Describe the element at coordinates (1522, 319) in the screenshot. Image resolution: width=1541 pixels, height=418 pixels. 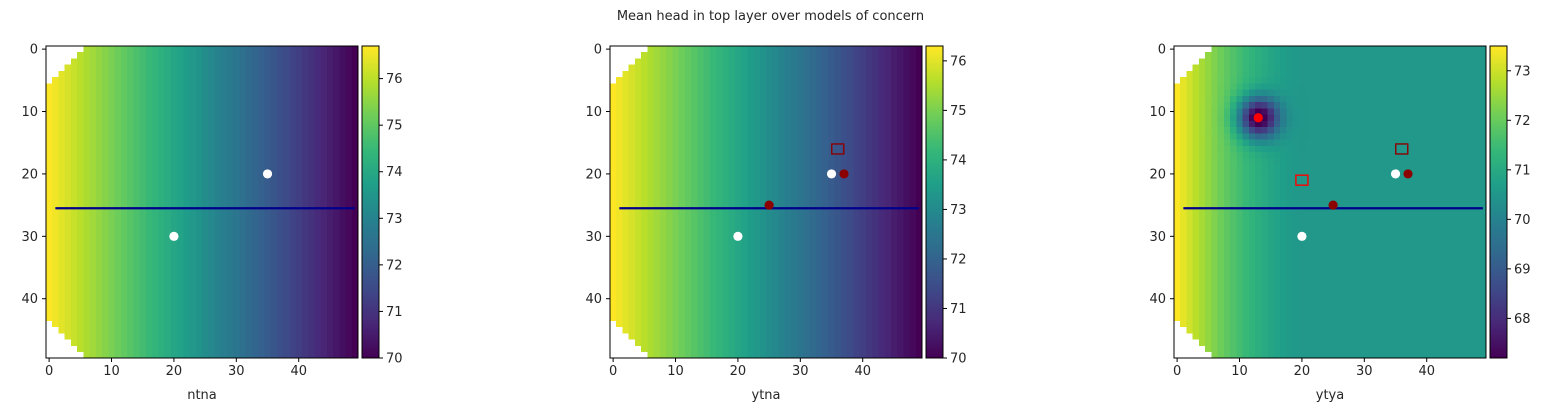
I see `colorbar-tick-label: 68` at that location.